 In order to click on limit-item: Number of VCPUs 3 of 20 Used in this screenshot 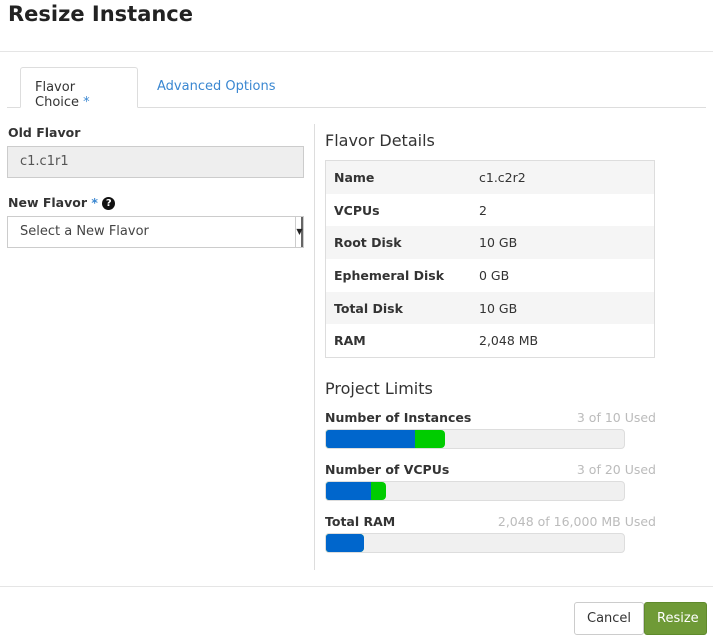, I will do `click(490, 481)`.